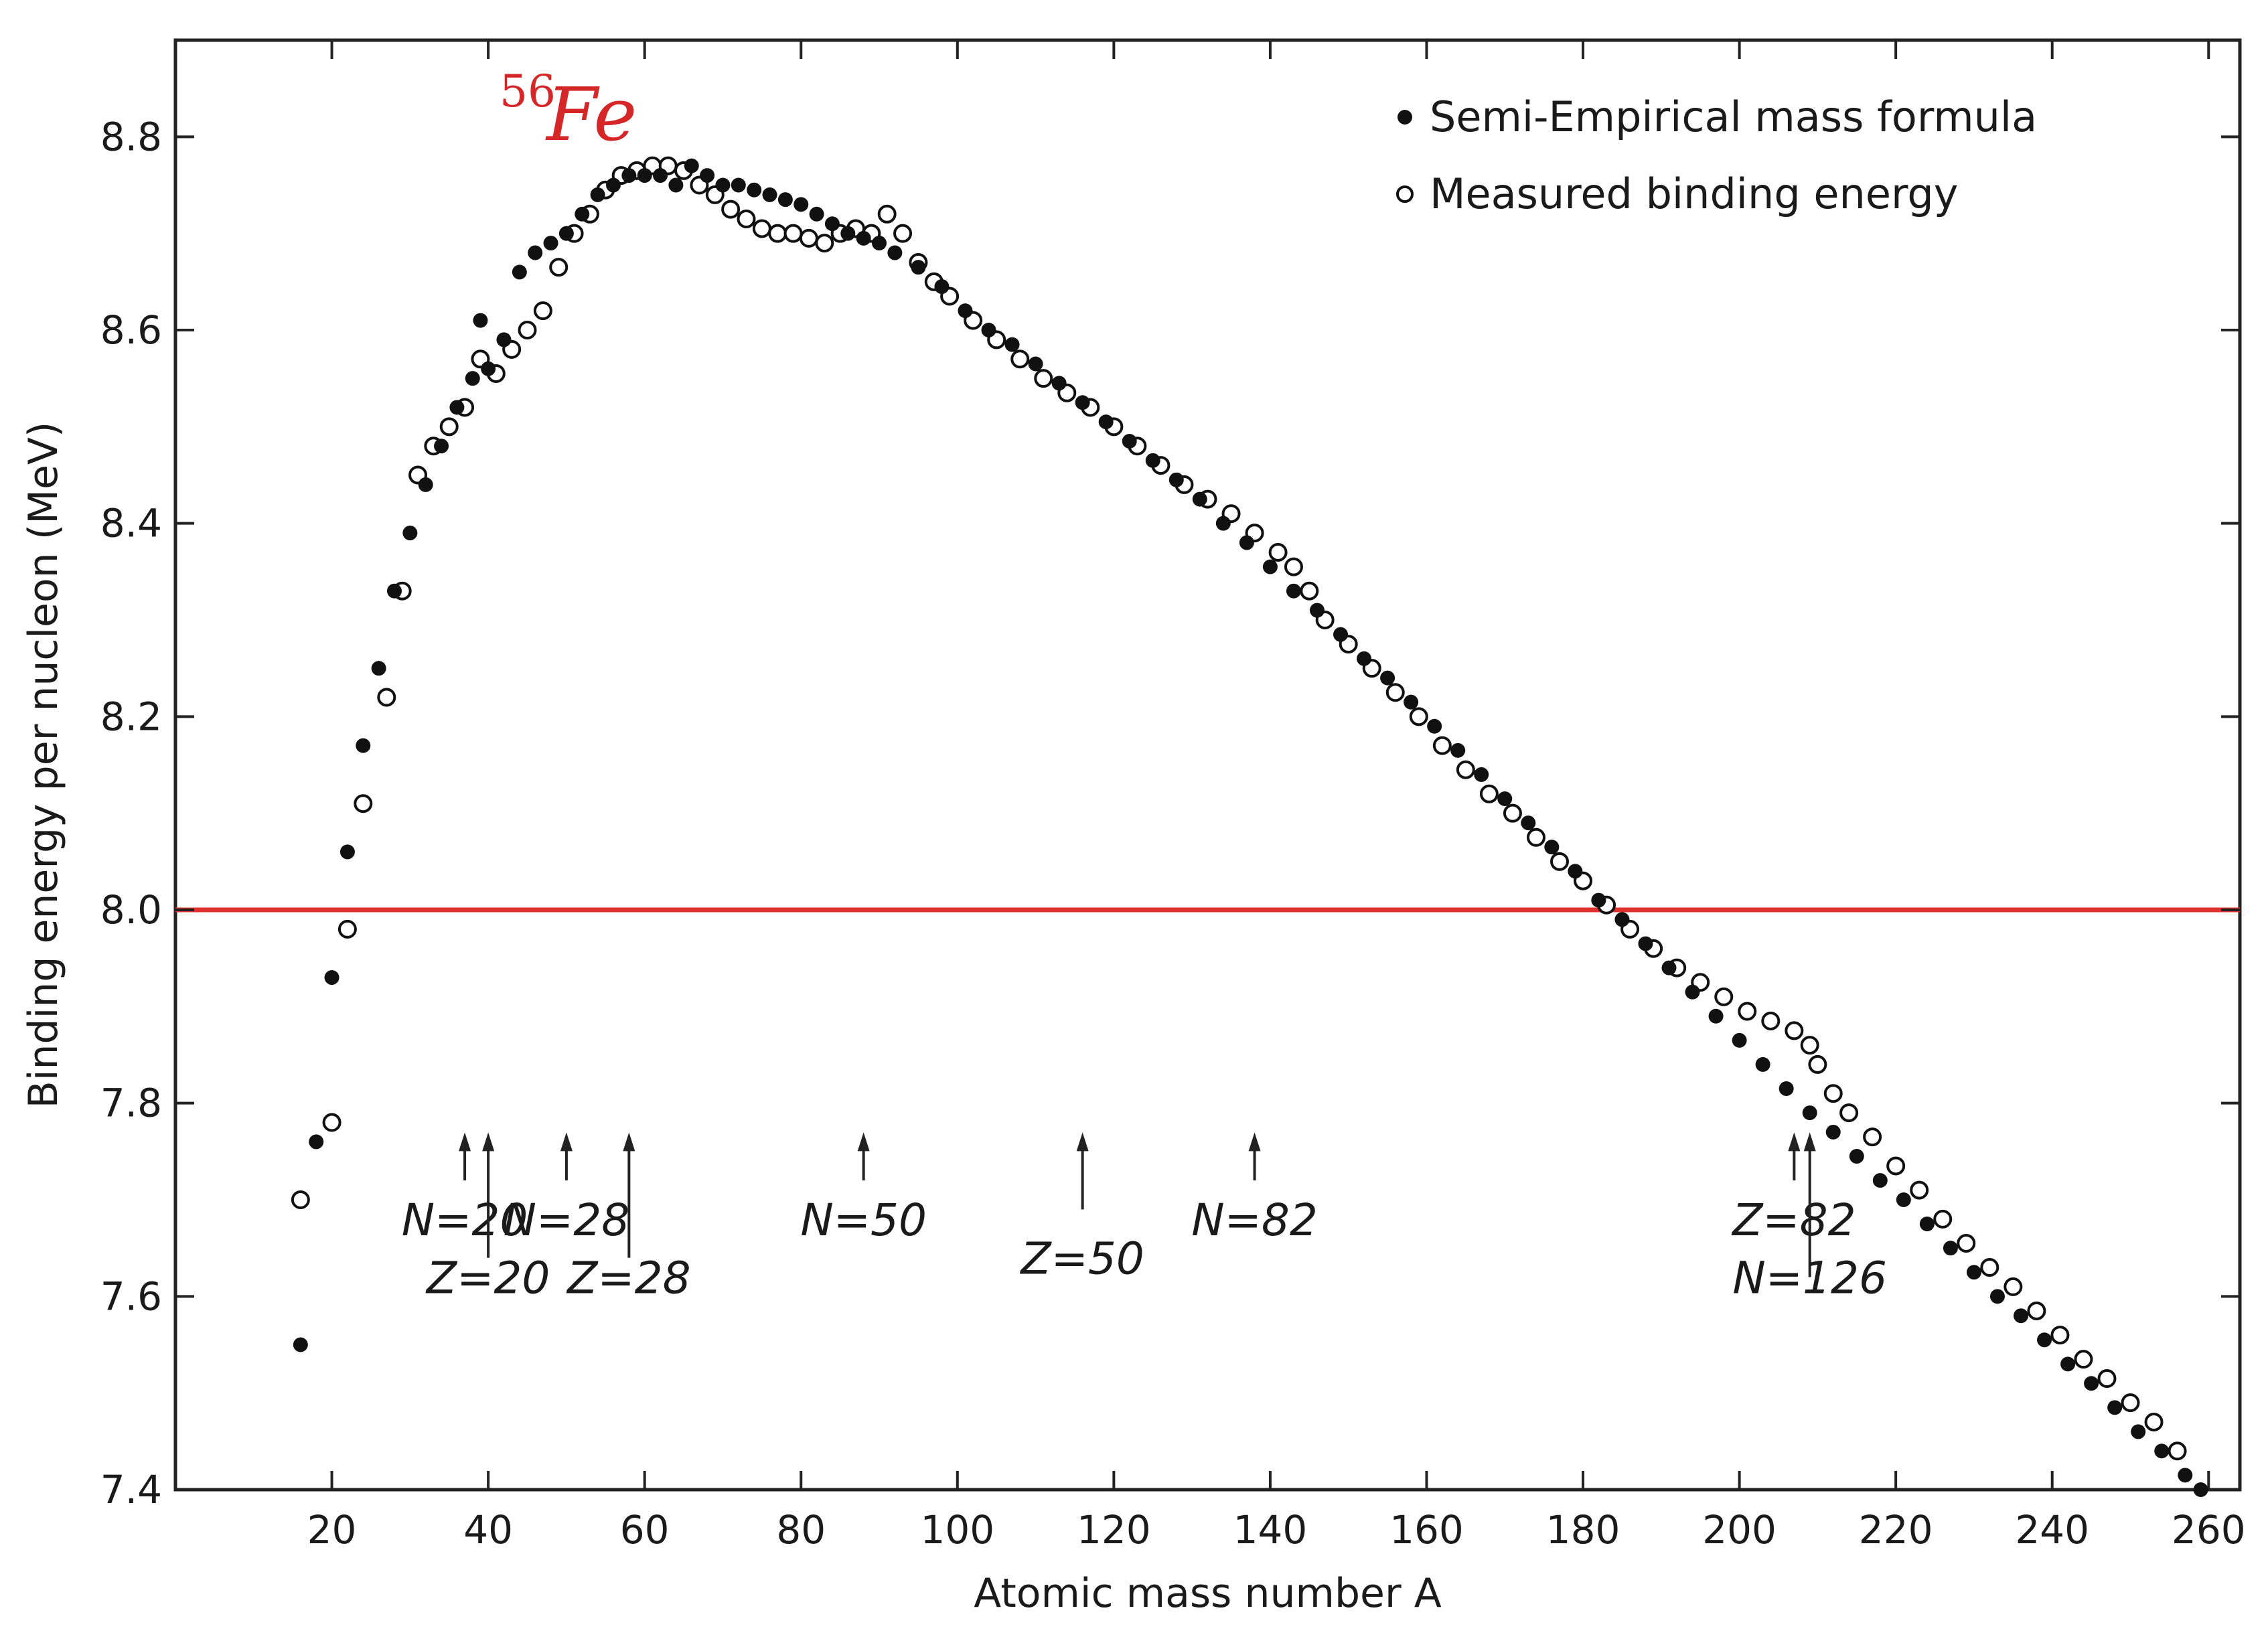 This screenshot has width=2268, height=1645. I want to click on x-tick-label: 20, so click(332, 1530).